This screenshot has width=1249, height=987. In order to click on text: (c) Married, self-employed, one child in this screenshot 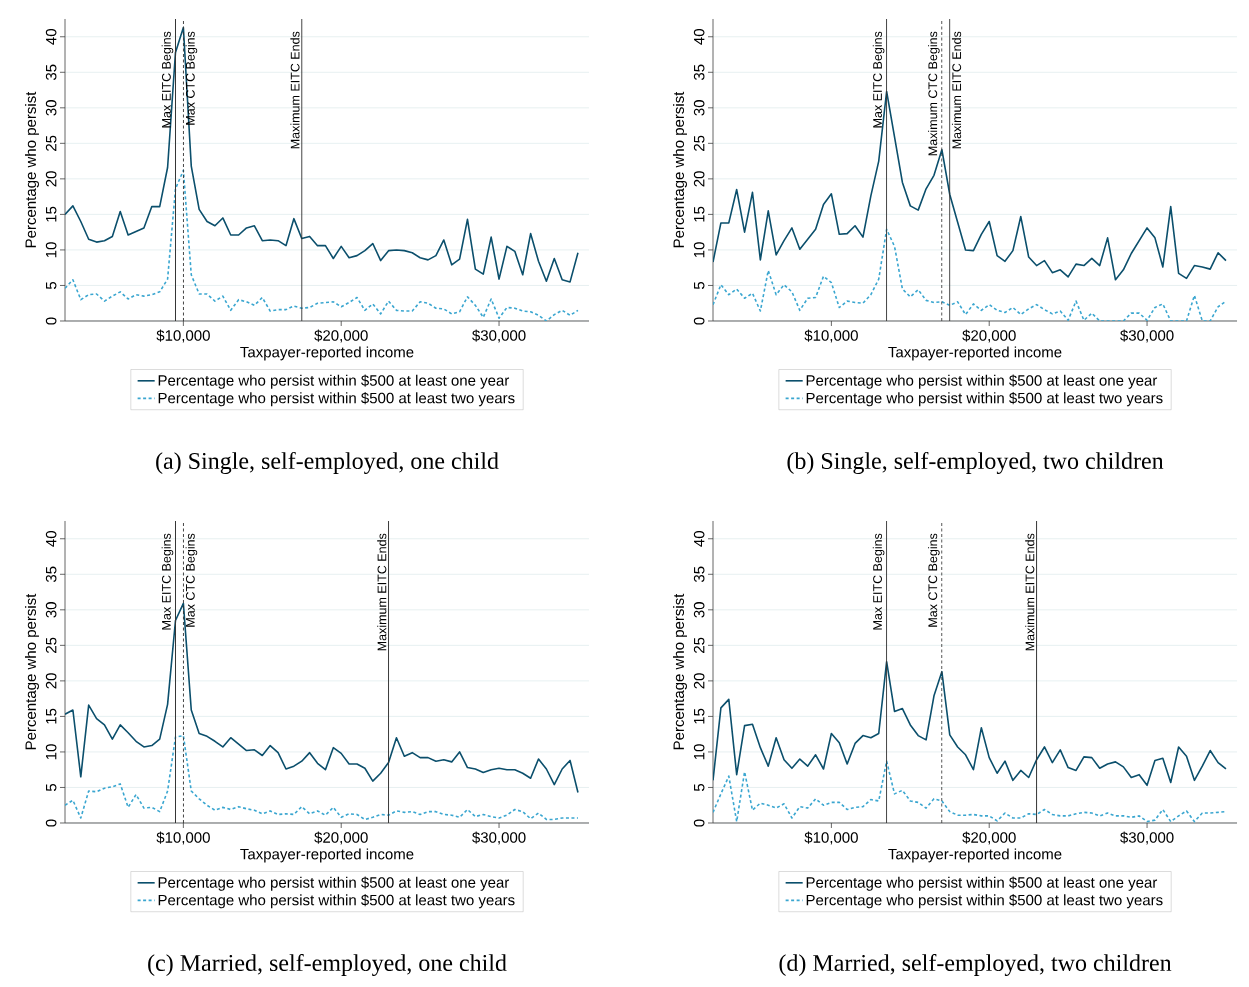, I will do `click(327, 965)`.